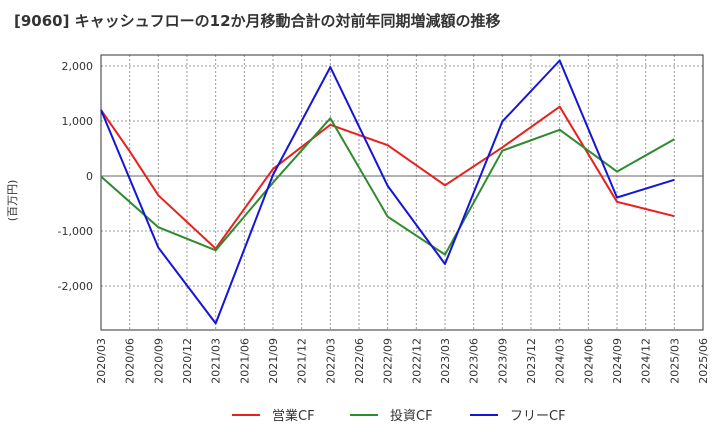 Image resolution: width=720 pixels, height=440 pixels. Describe the element at coordinates (445, 361) in the screenshot. I see `x-tick-label: 2023/03` at that location.